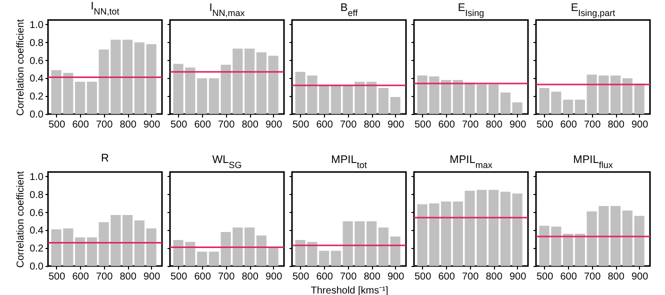 The height and width of the screenshot is (295, 665). I want to click on chart-title: R, so click(105, 158).